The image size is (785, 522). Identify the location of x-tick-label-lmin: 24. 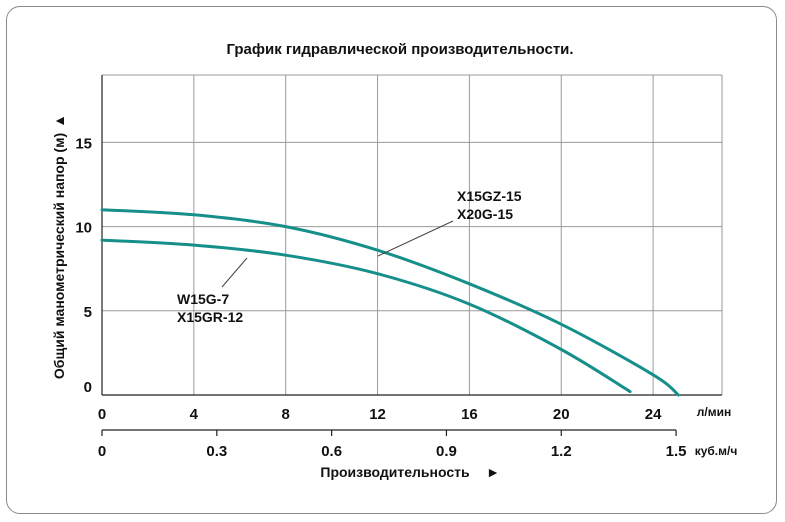
(653, 414).